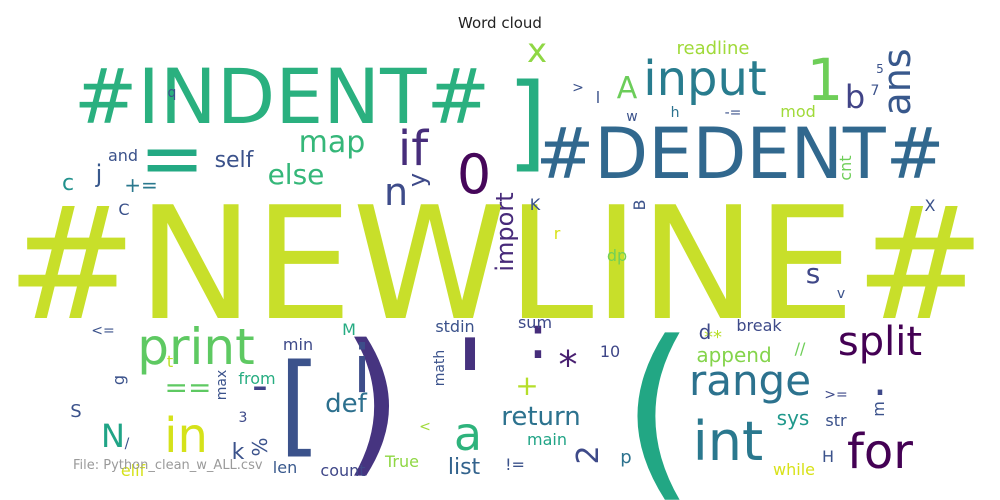 This screenshot has height=500, width=1000. What do you see at coordinates (425, 427) in the screenshot?
I see `word-lt: <` at bounding box center [425, 427].